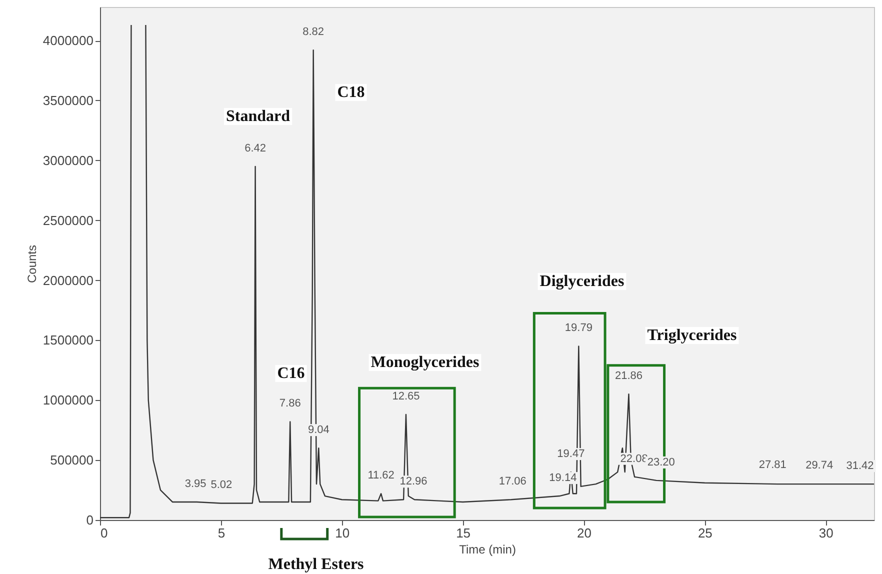  Describe the element at coordinates (313, 32) in the screenshot. I see `annotation: 8.82` at that location.